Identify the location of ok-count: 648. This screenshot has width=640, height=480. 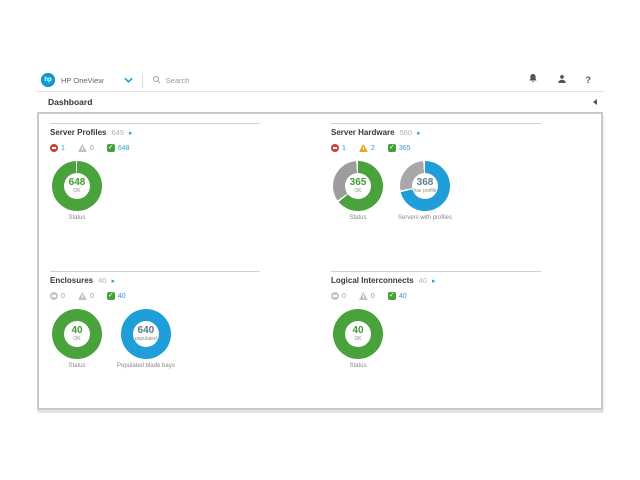
(118, 148).